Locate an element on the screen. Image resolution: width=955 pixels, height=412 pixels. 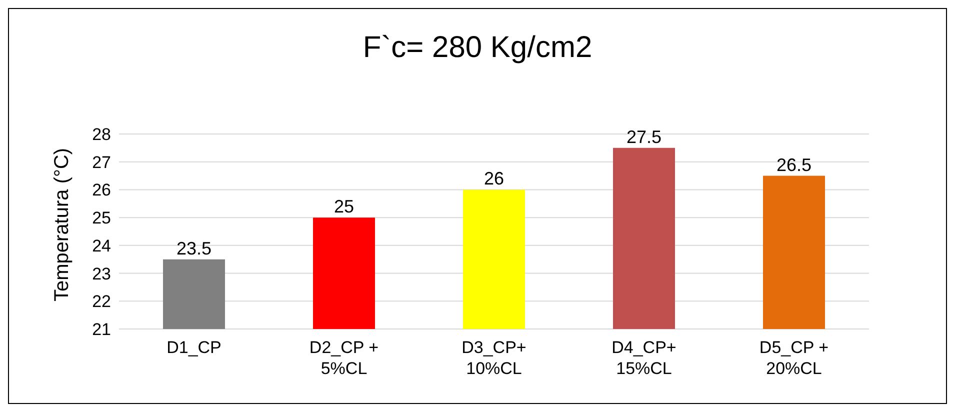
y-axis-title: Temperatura (°C) is located at coordinates (62, 225).